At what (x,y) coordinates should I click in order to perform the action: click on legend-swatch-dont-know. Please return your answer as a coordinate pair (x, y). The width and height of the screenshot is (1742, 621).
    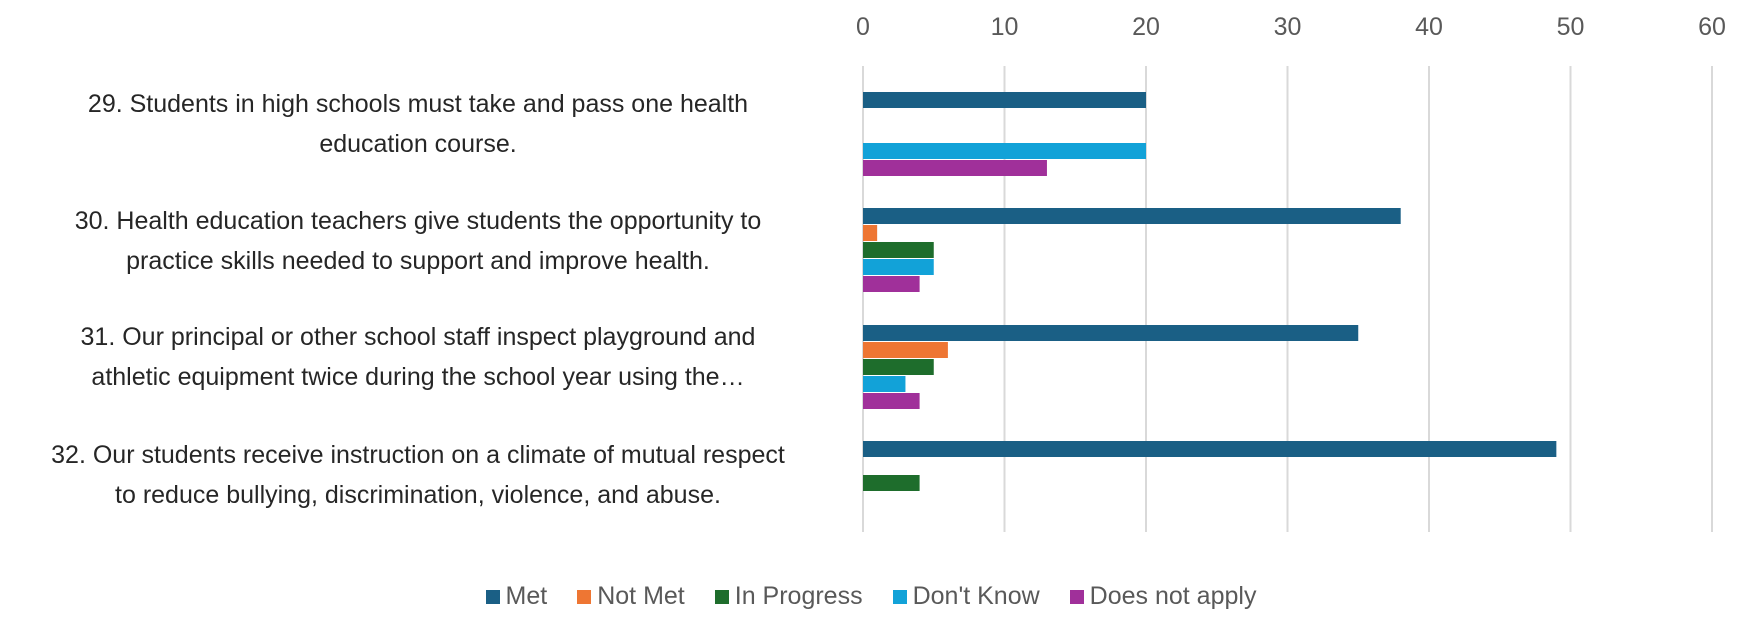
    Looking at the image, I should click on (899, 596).